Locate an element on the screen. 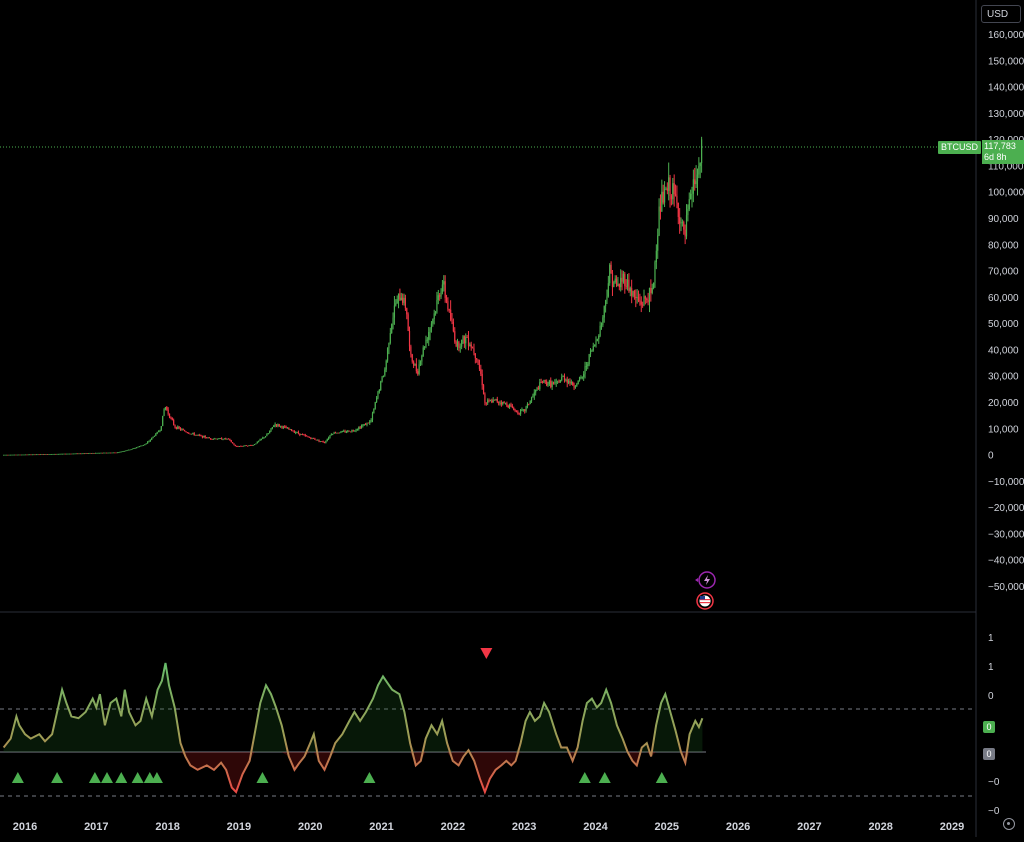  flash-icon is located at coordinates (705, 580).